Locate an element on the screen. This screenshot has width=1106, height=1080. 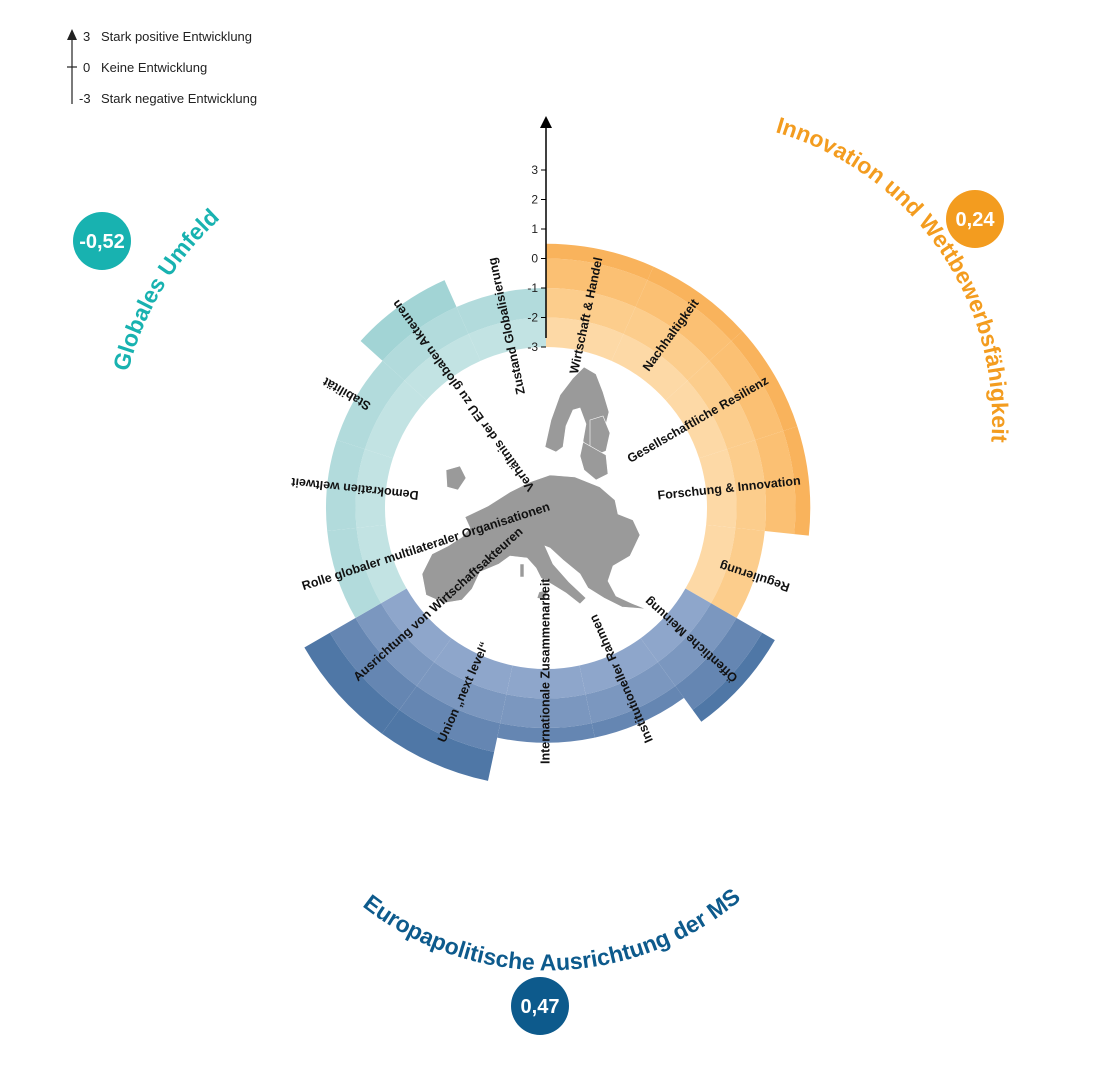
group-title-innovation: Innovation und Wettbewerbsfähigkeit is located at coordinates (894, 278).